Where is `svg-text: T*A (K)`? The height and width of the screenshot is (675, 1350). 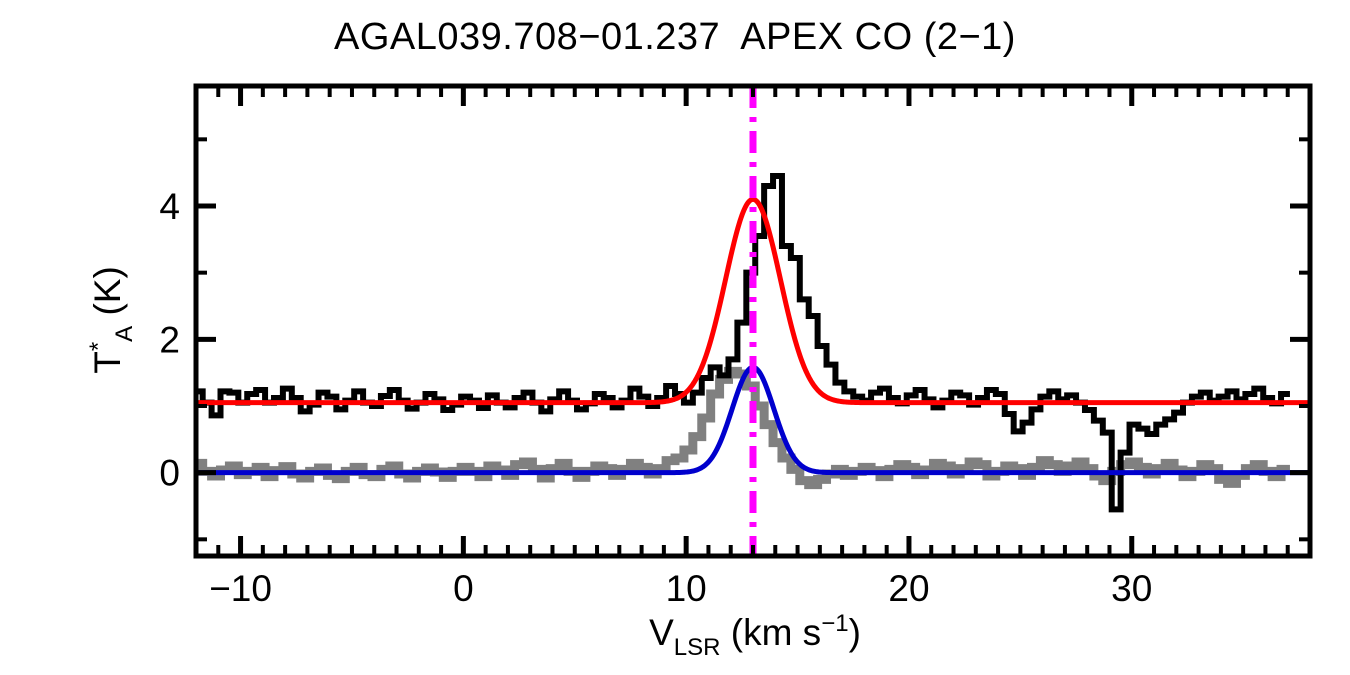
svg-text: T*A (K) is located at coordinates (111, 320).